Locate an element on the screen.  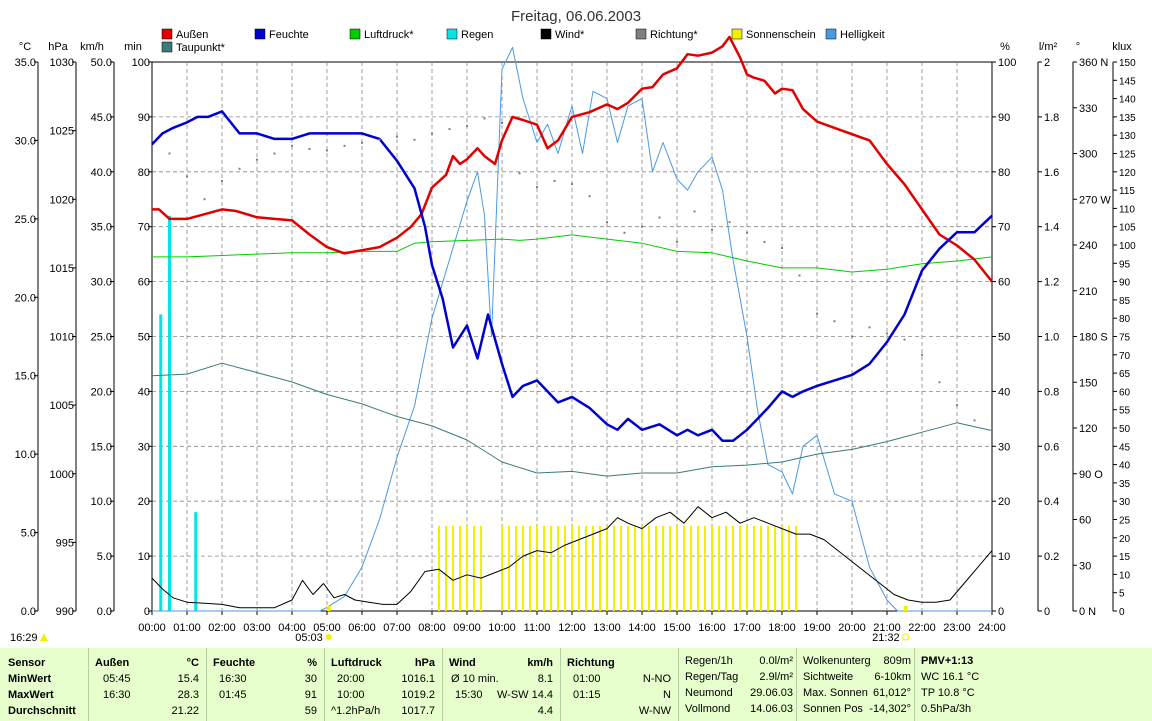
legend-label-4: Regen is located at coordinates (477, 35).